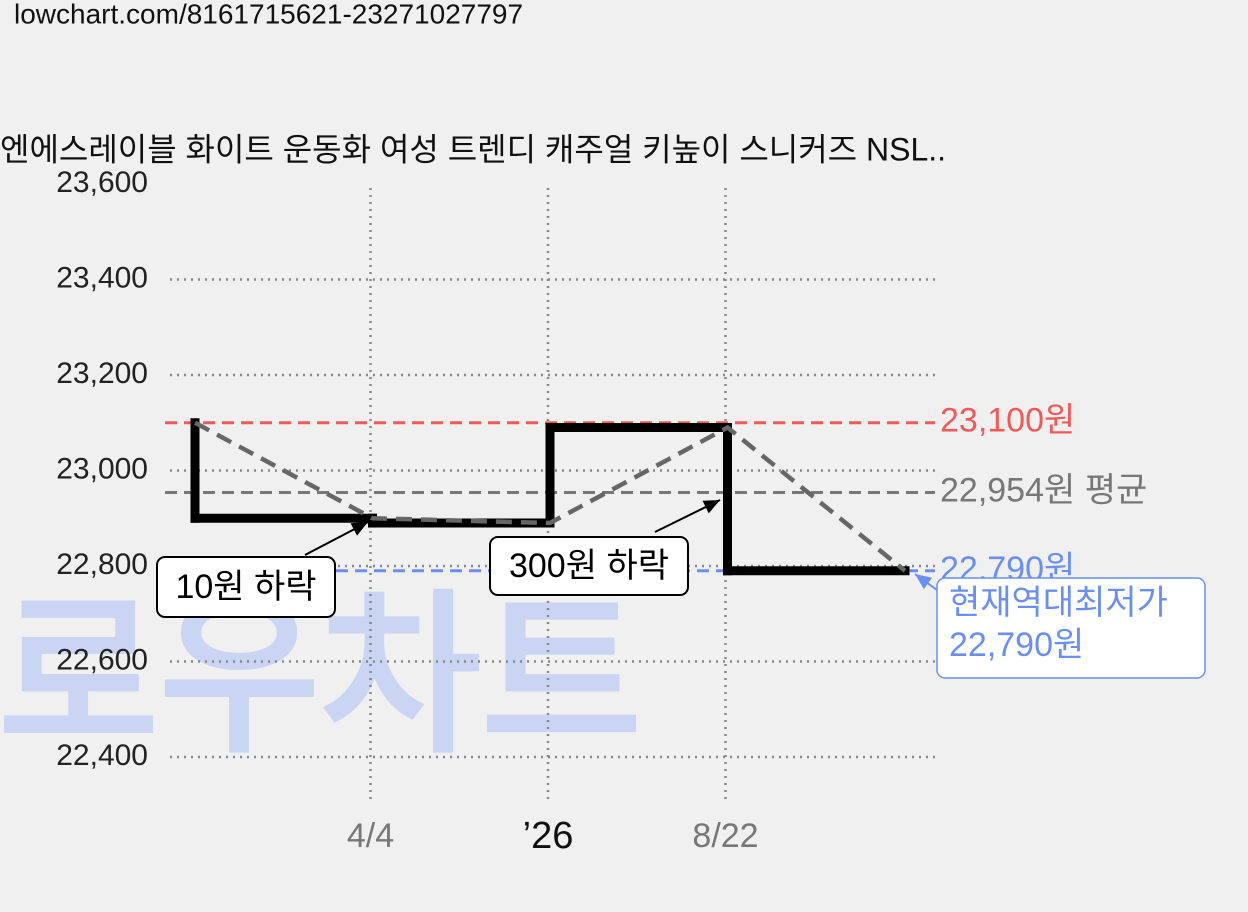  Describe the element at coordinates (550, 496) in the screenshot. I see `trend-line` at that location.